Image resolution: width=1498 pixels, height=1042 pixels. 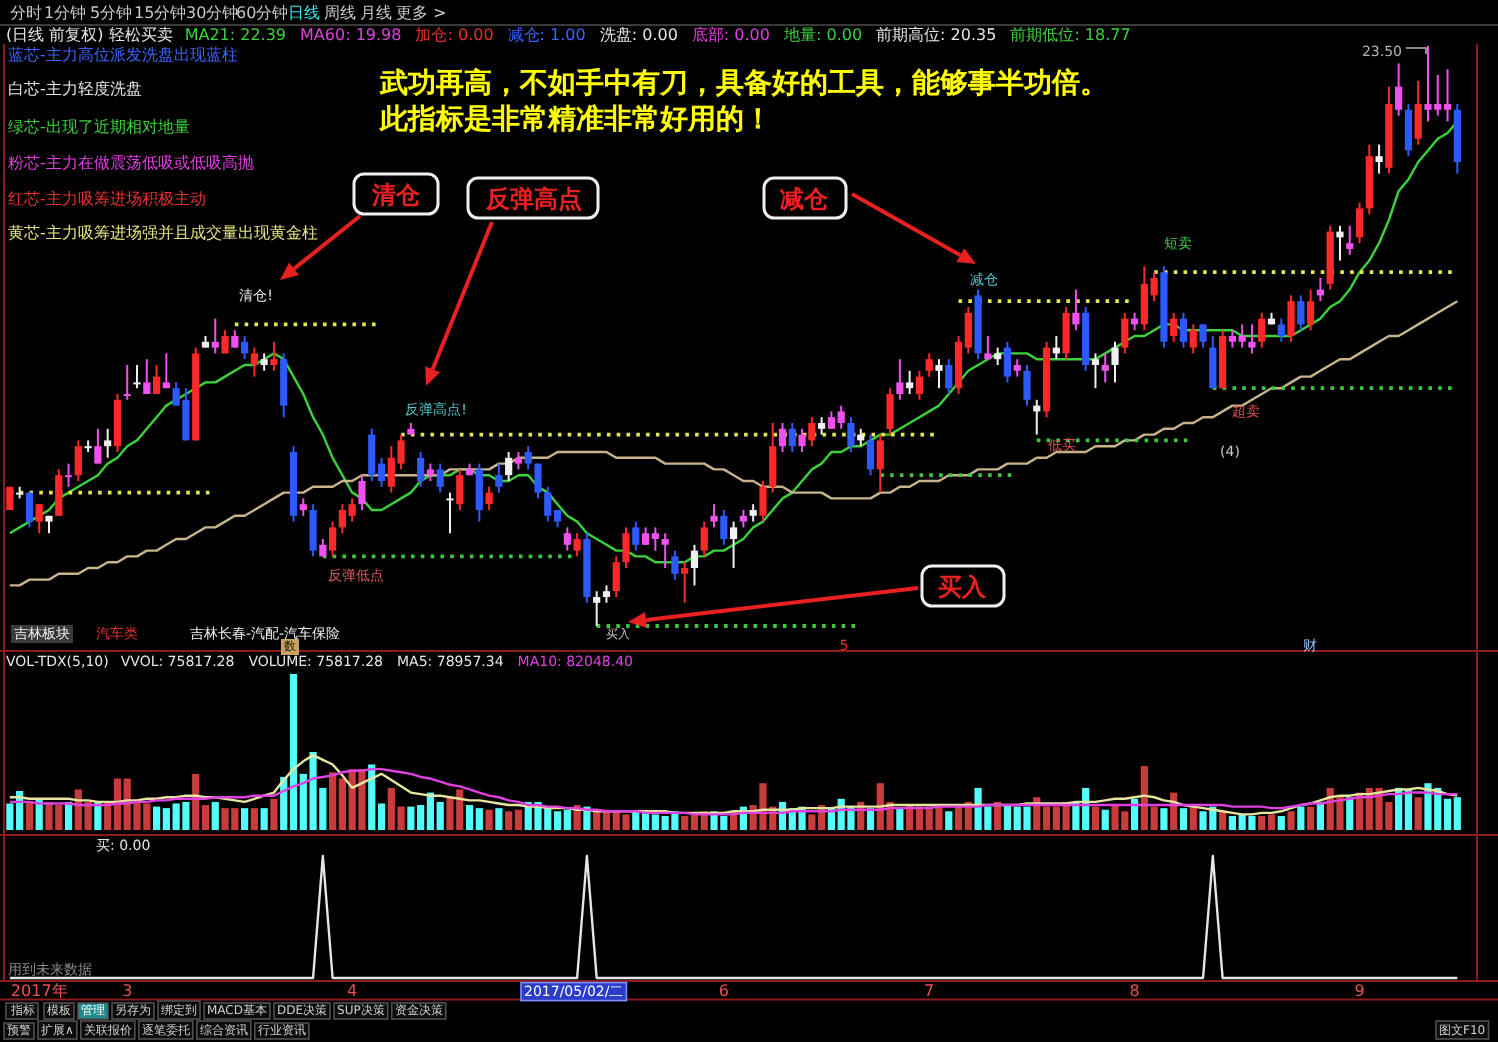 What do you see at coordinates (454, 35) in the screenshot?
I see `text: 加仓: 0.00` at bounding box center [454, 35].